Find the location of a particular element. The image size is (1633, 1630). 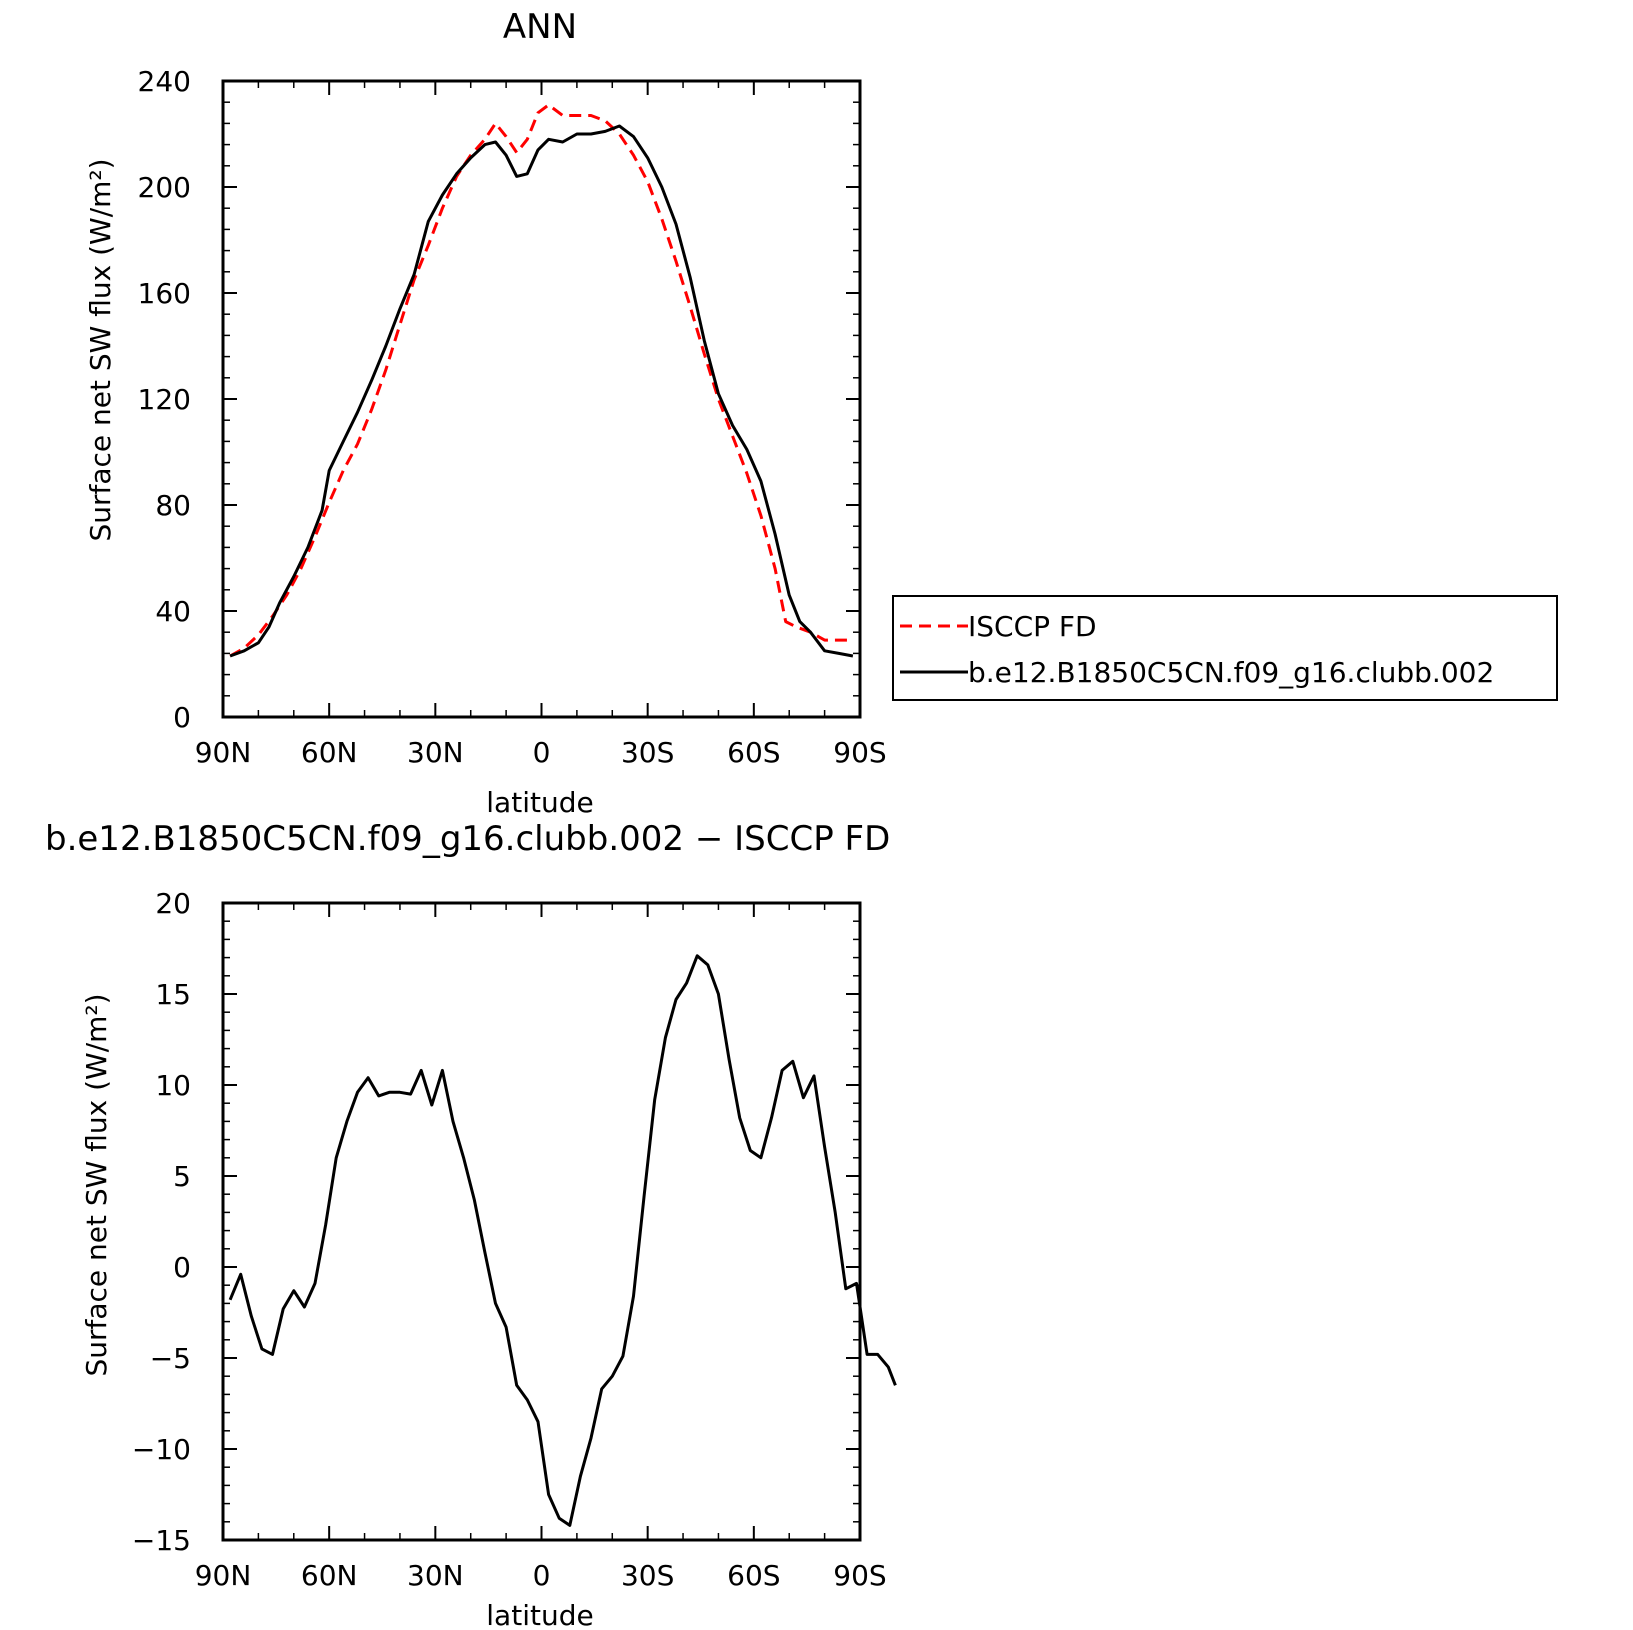

top-x-tick-label: 0 is located at coordinates (542, 752).